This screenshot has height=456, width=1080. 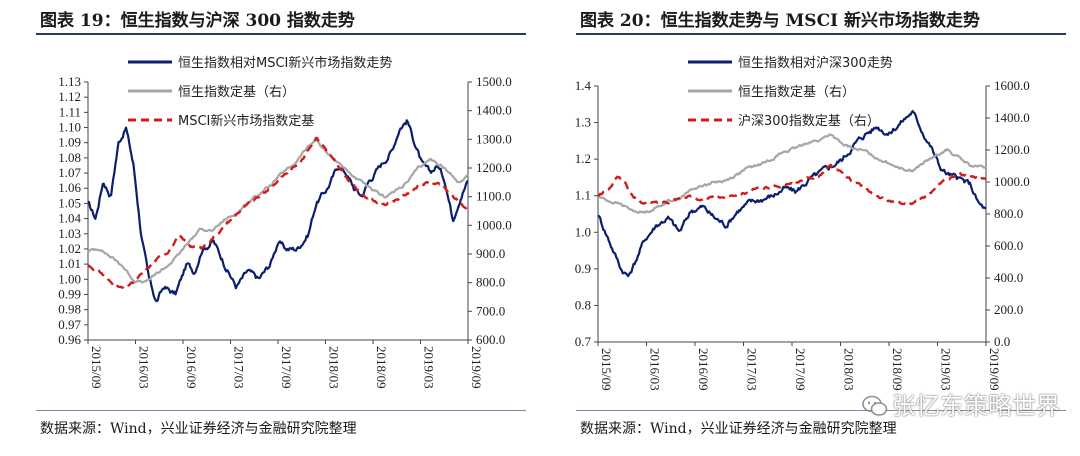 I want to click on y-tick-label-right: 700.0, so click(x=490, y=310).